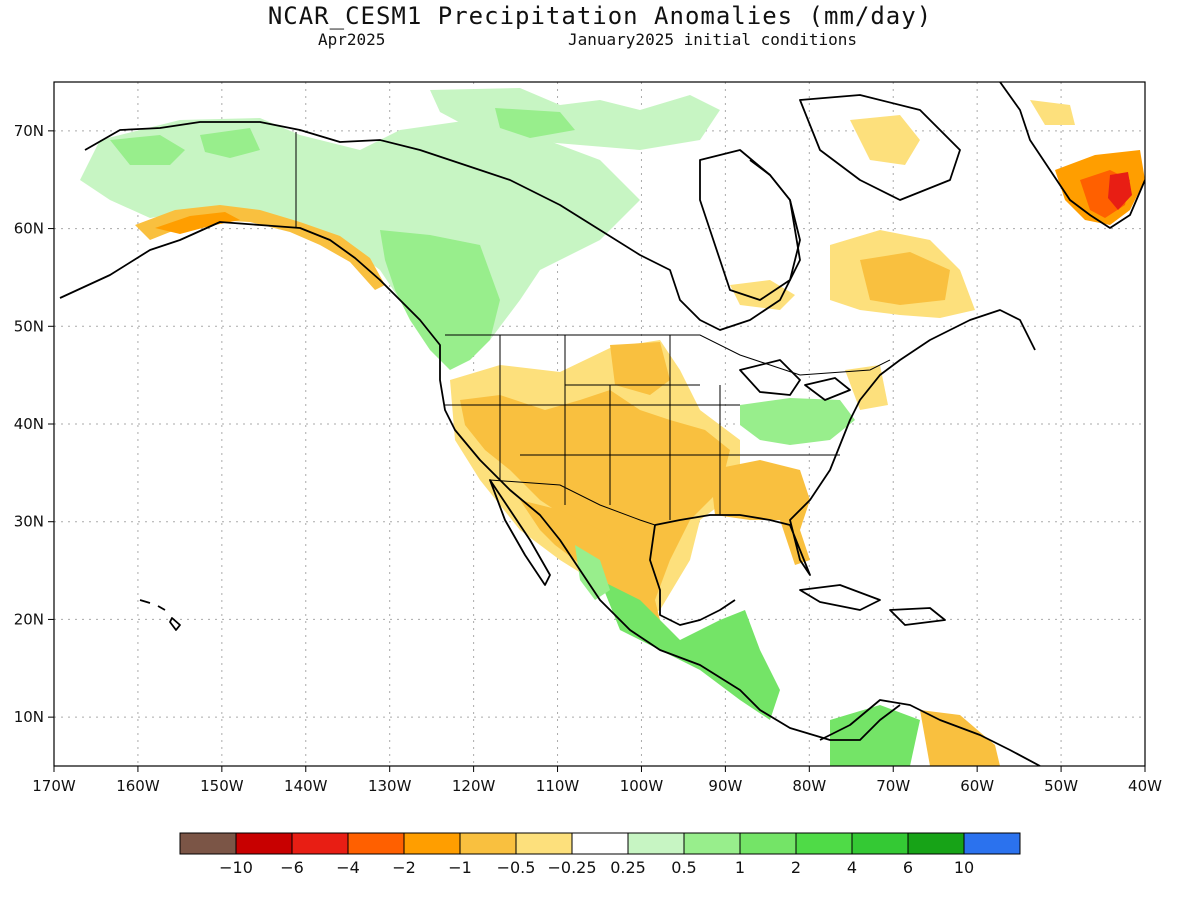  What do you see at coordinates (222, 786) in the screenshot?
I see `lon-tick-label: 150W` at bounding box center [222, 786].